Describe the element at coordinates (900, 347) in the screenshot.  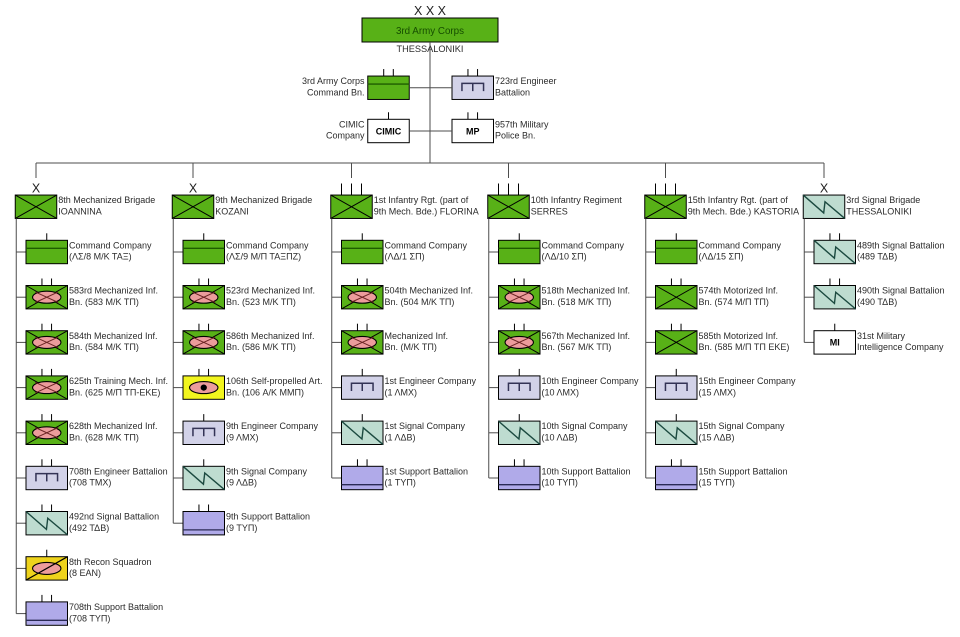
I see `svg-text: Intelligence Company` at that location.